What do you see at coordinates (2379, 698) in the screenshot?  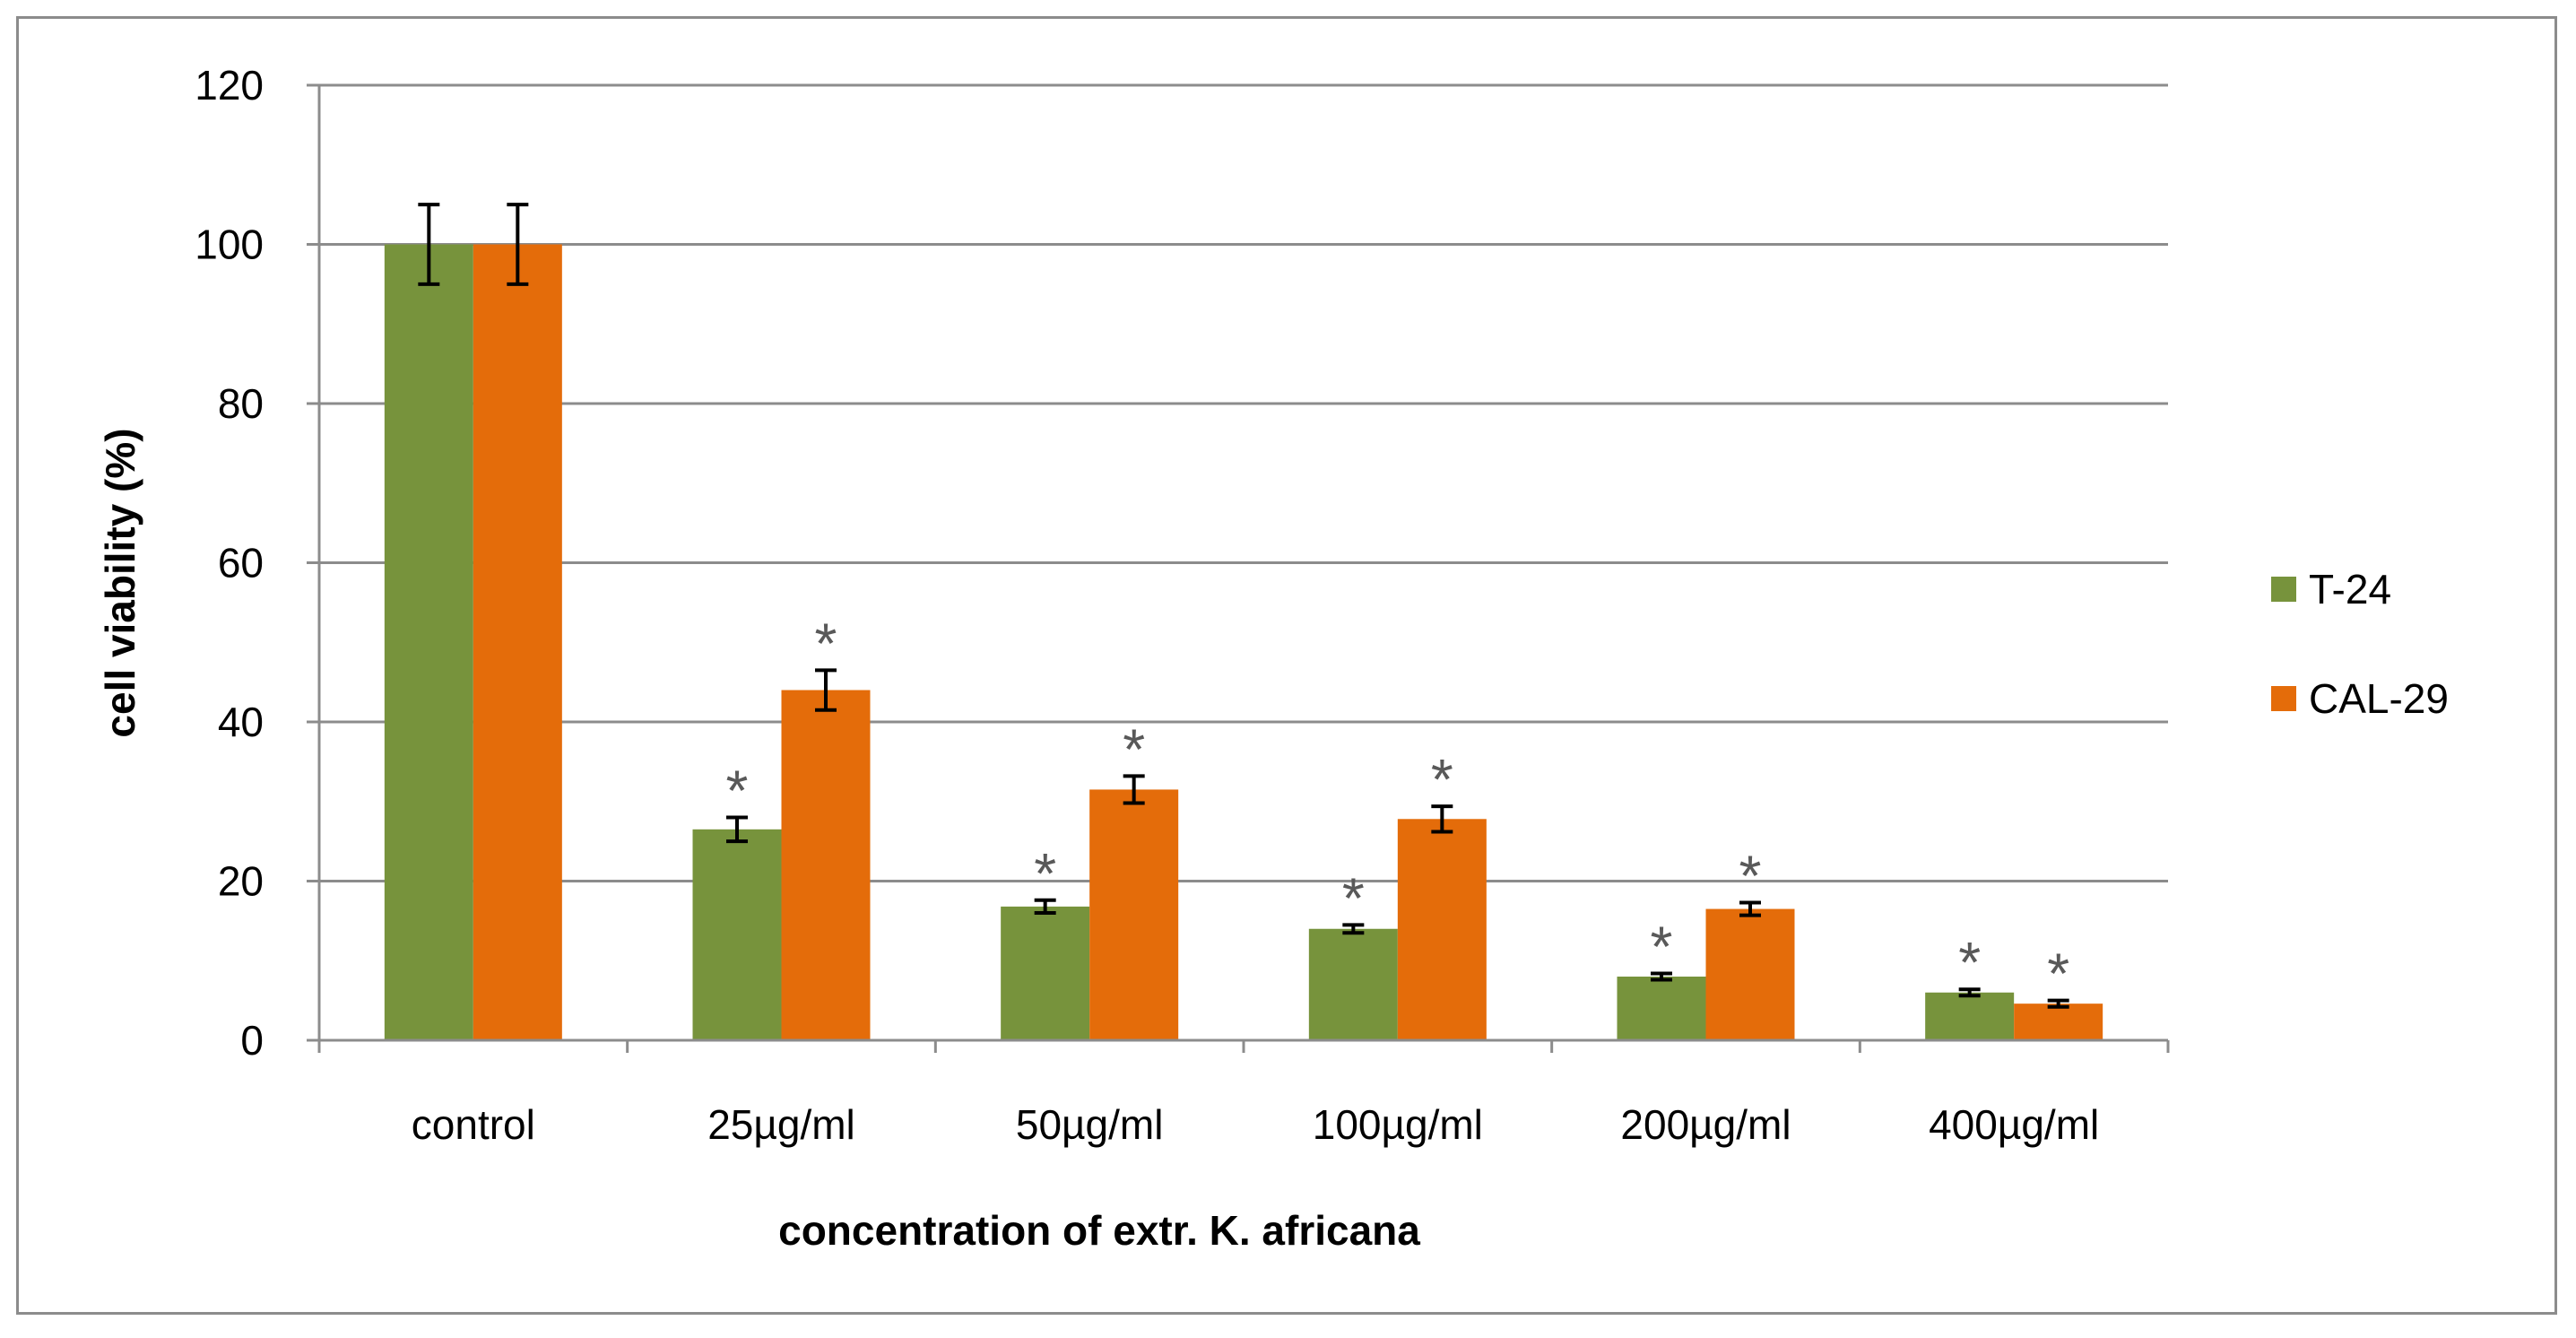 I see `legend-label-cal29: CAL-29` at bounding box center [2379, 698].